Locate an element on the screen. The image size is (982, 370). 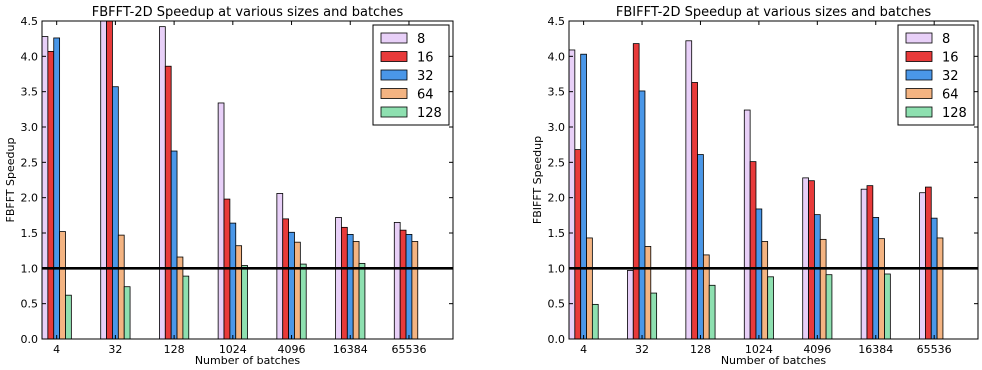
x-tick-label: 16384 is located at coordinates (350, 349).